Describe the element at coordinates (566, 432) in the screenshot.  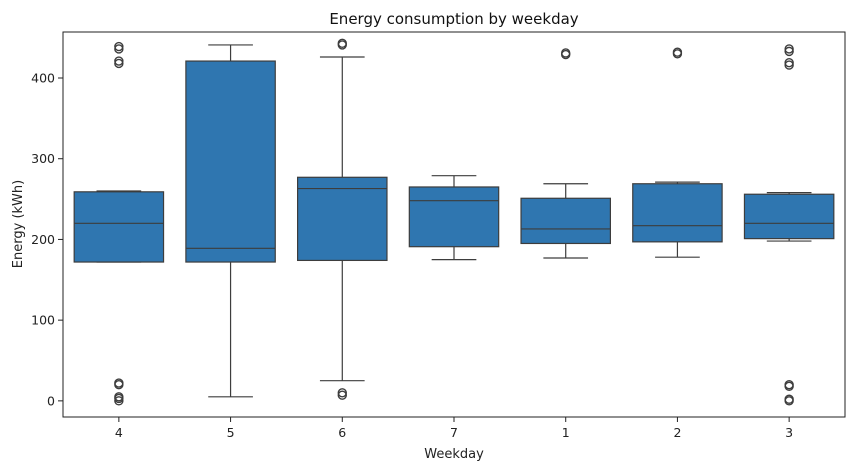
I see `x-tick-label: 1` at that location.